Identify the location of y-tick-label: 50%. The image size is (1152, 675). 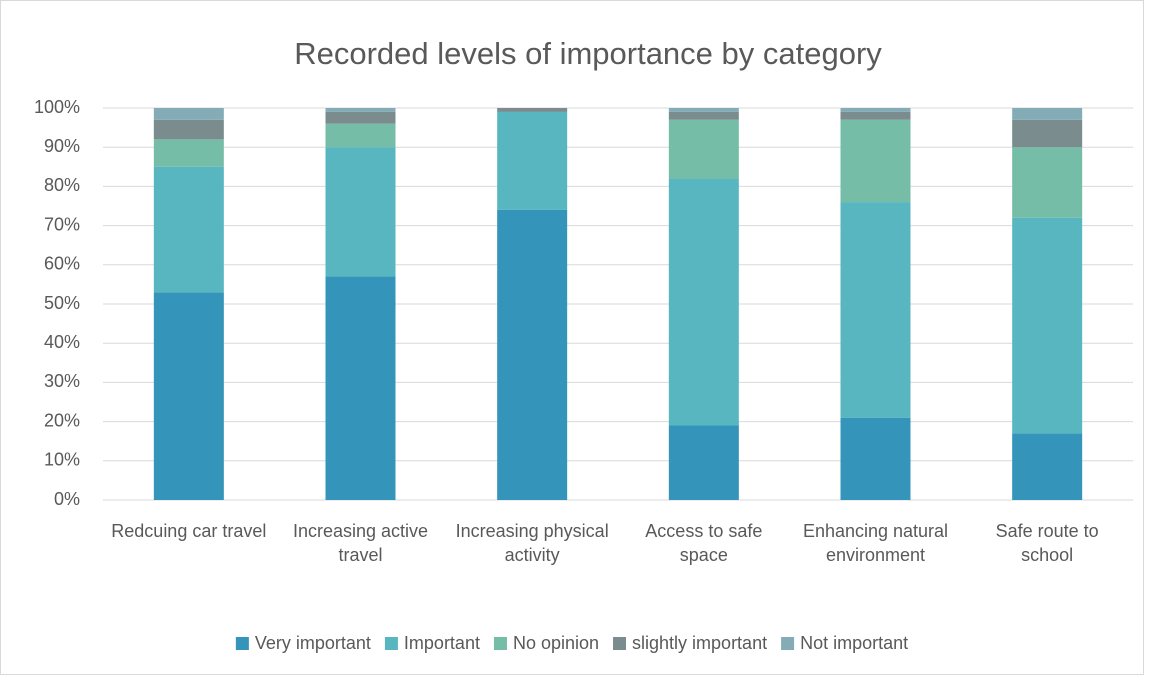
(62, 303).